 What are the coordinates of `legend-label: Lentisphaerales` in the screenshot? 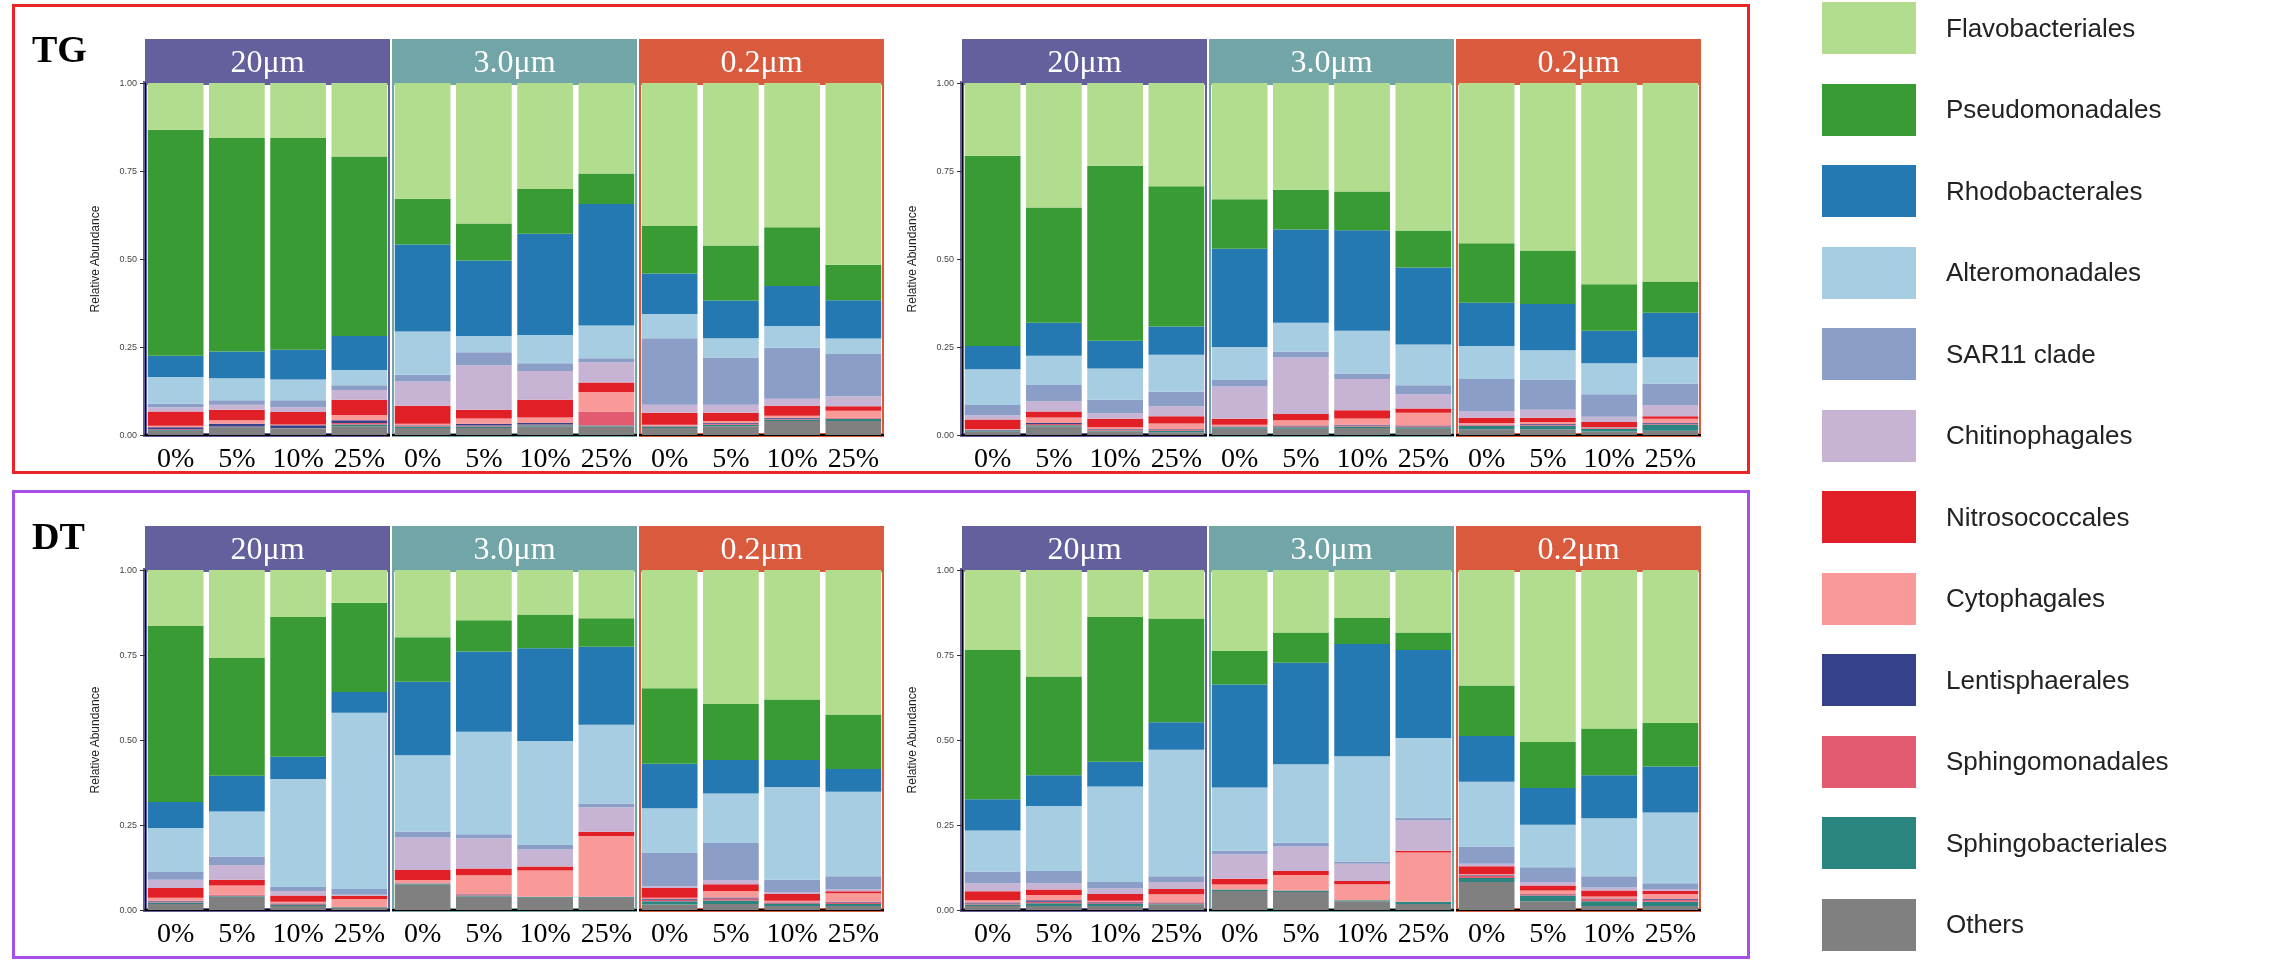 It's located at (2038, 680).